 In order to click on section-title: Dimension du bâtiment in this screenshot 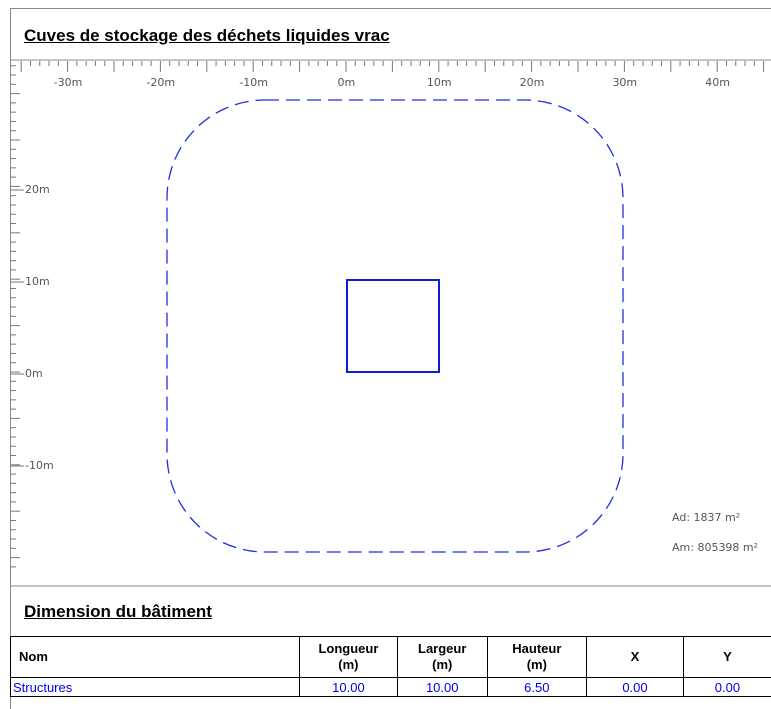, I will do `click(118, 612)`.